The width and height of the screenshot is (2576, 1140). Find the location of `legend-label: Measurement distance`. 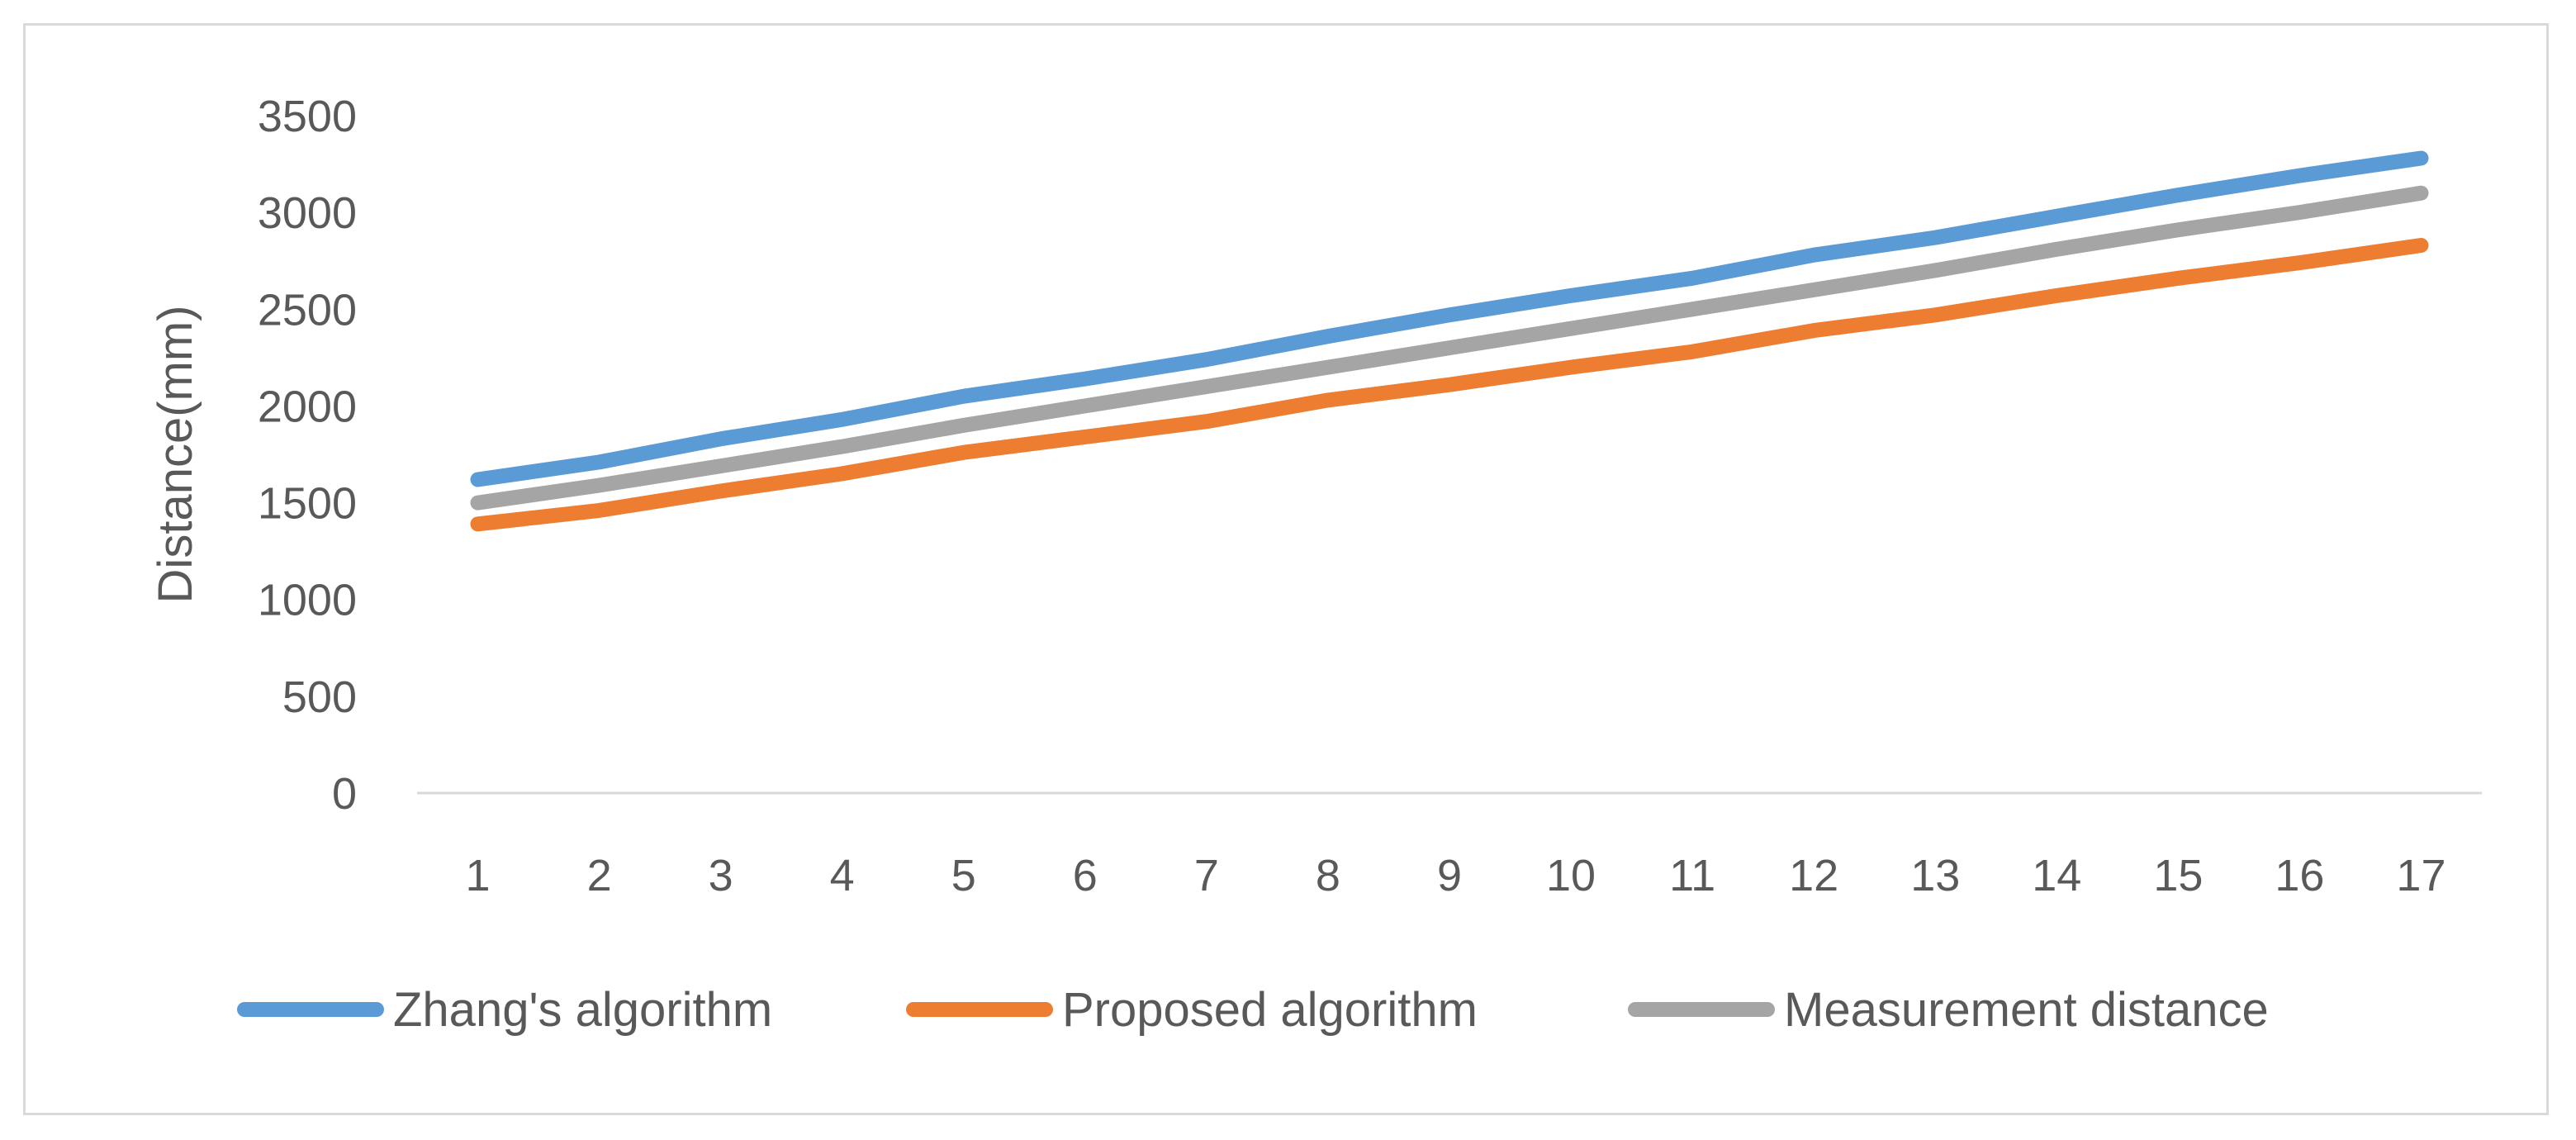

legend-label: Measurement distance is located at coordinates (2026, 1010).